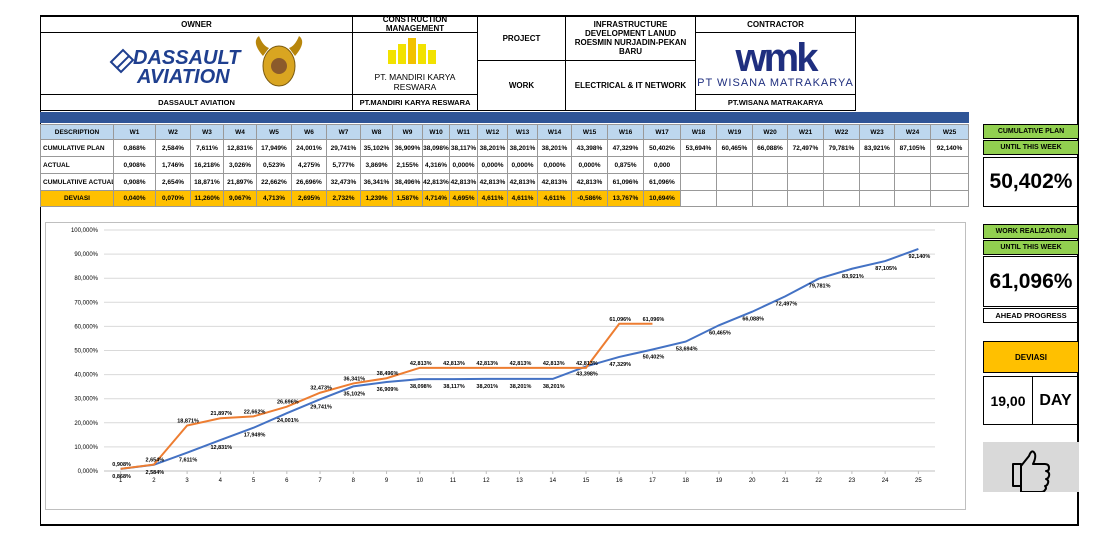 The height and width of the screenshot is (546, 1117). What do you see at coordinates (86, 255) in the screenshot?
I see `y-tick-label: 90,000%` at bounding box center [86, 255].